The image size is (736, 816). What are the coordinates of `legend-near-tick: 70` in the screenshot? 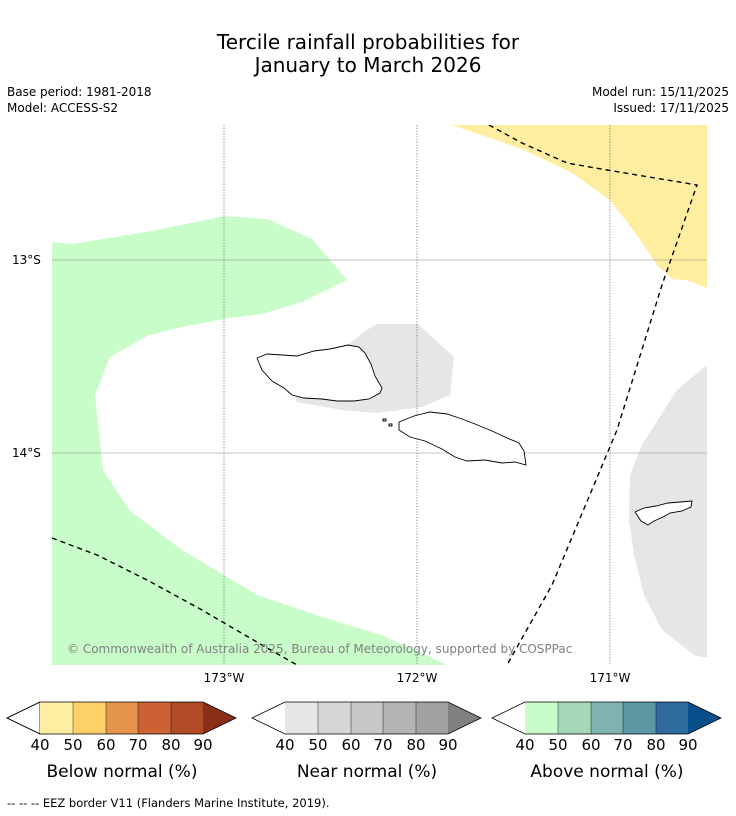 It's located at (383, 745).